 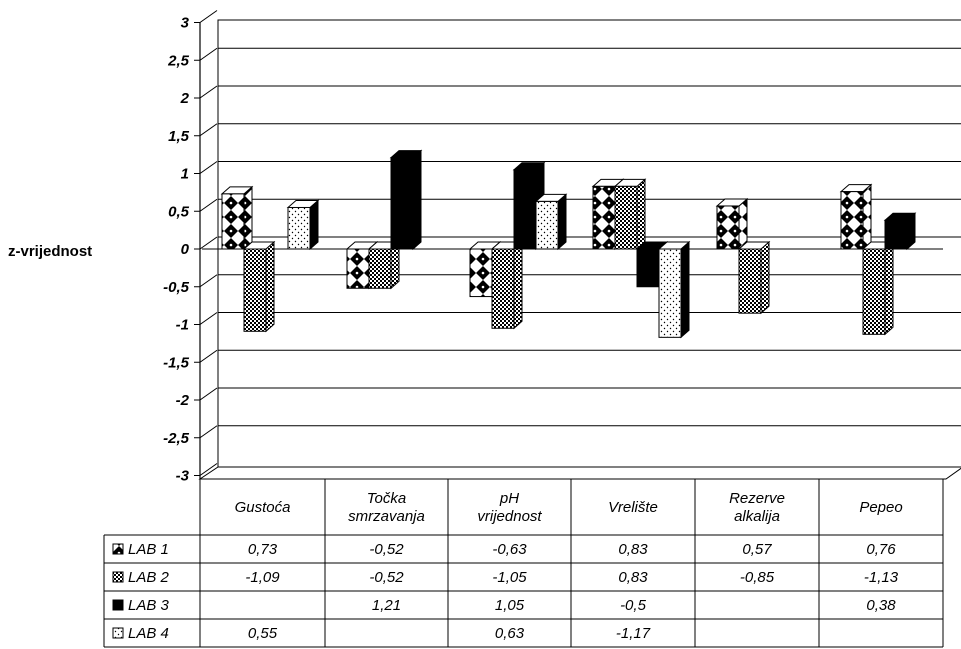 I want to click on y-tick-label: -3, so click(x=183, y=476).